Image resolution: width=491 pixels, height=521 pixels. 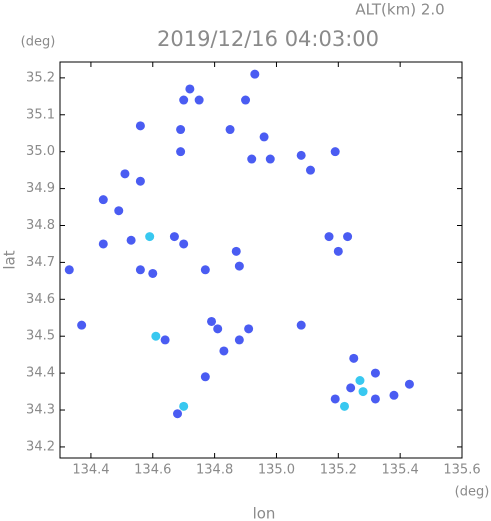 I want to click on y-label: lat, so click(x=10, y=259).